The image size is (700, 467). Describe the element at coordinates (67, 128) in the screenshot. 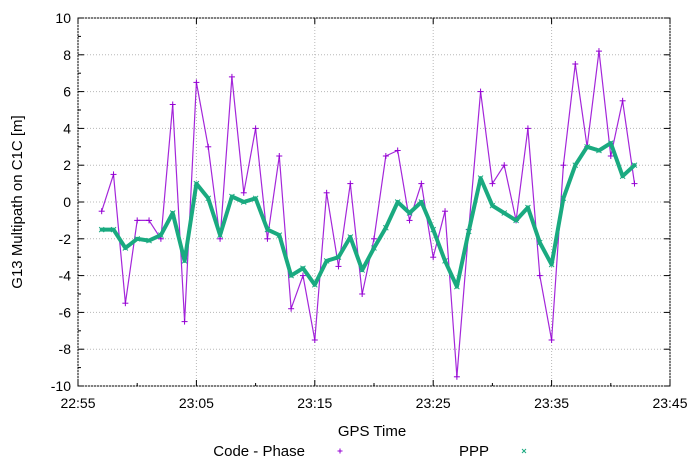

I see `y-tick-label: 4` at that location.